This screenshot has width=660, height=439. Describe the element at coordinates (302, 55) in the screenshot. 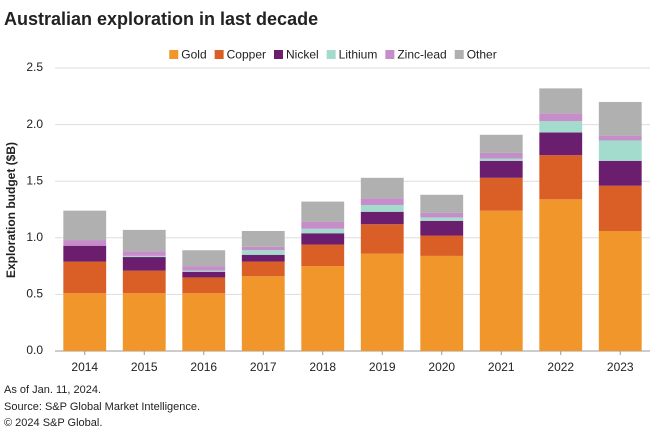

I see `legend-label: Nickel` at that location.